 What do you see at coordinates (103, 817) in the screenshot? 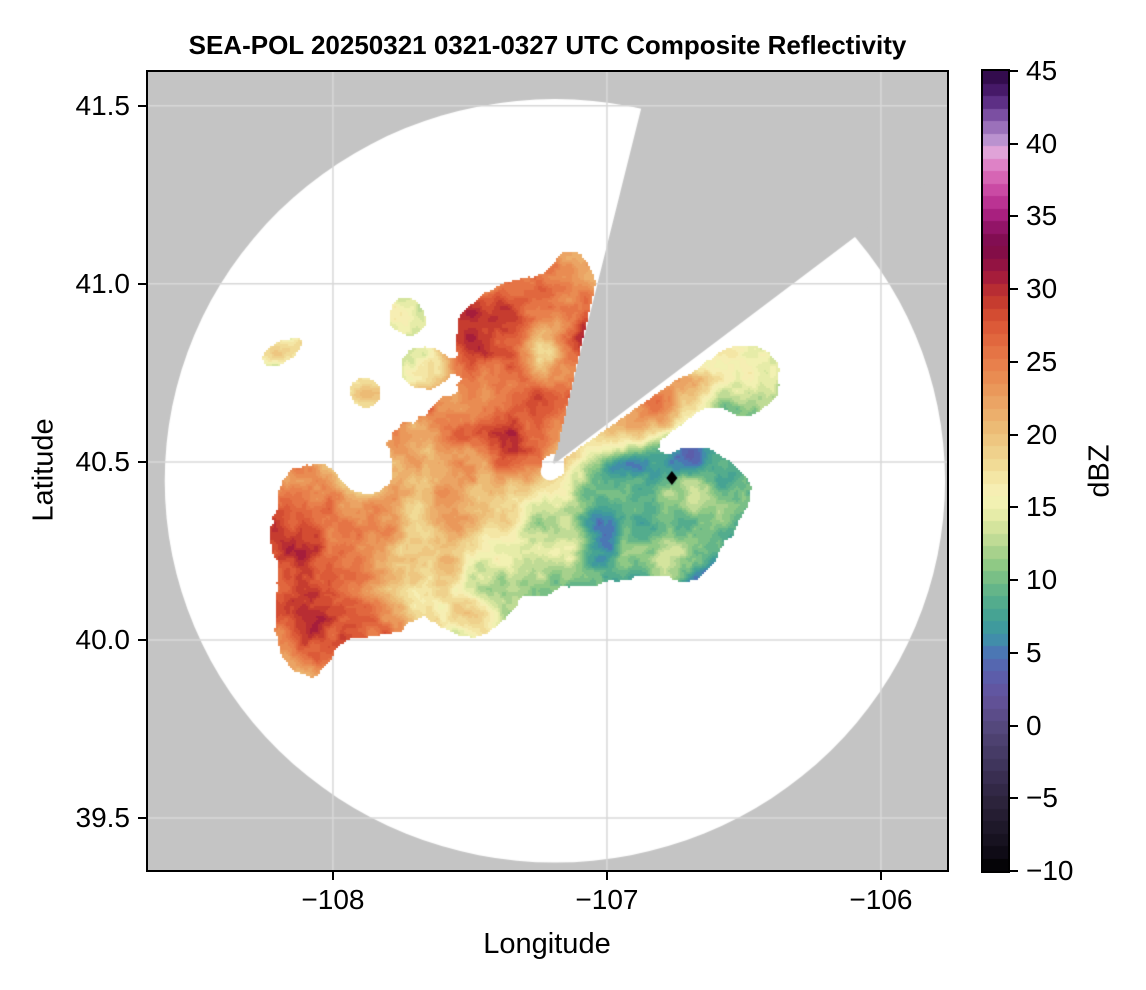
I see `y-tick-label: 39.5` at bounding box center [103, 817].